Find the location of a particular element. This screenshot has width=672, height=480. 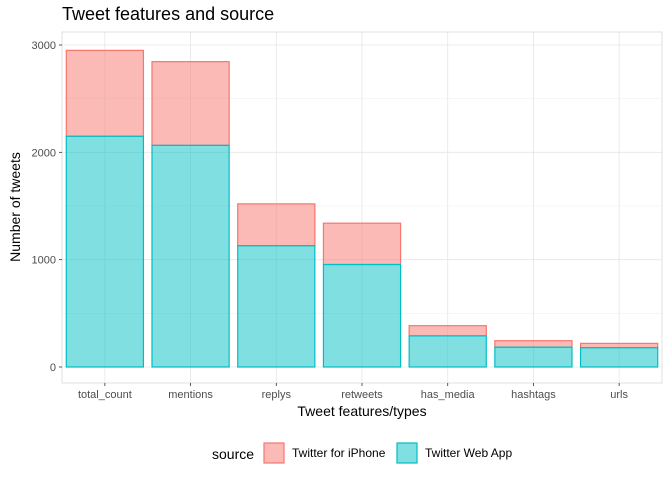

y-tick-label: 2000 is located at coordinates (44, 153).